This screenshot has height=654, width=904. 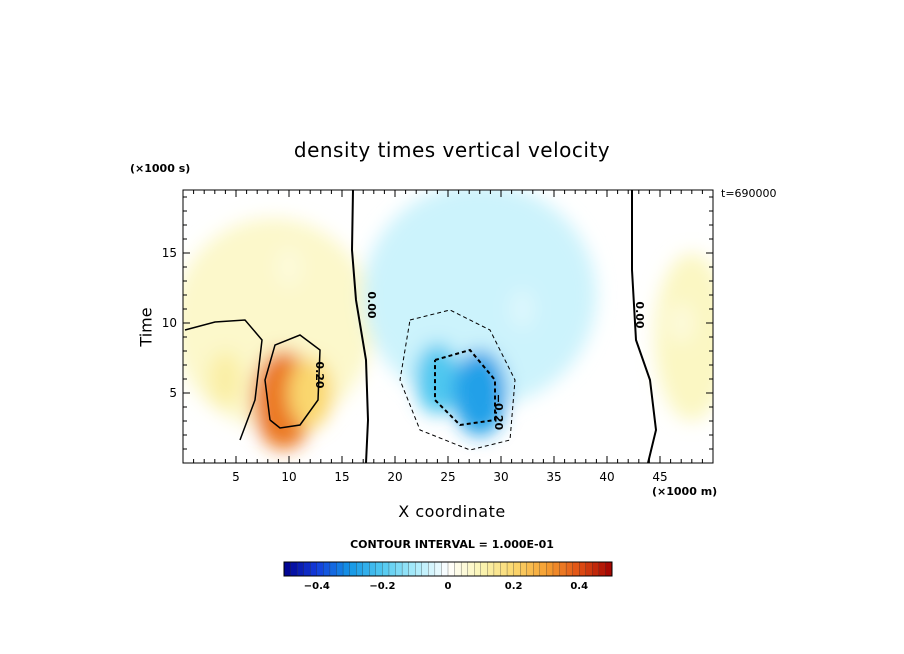 I want to click on contour-interval-text: CONTOUR INTERVAL = 1.000E-01, so click(x=452, y=544).